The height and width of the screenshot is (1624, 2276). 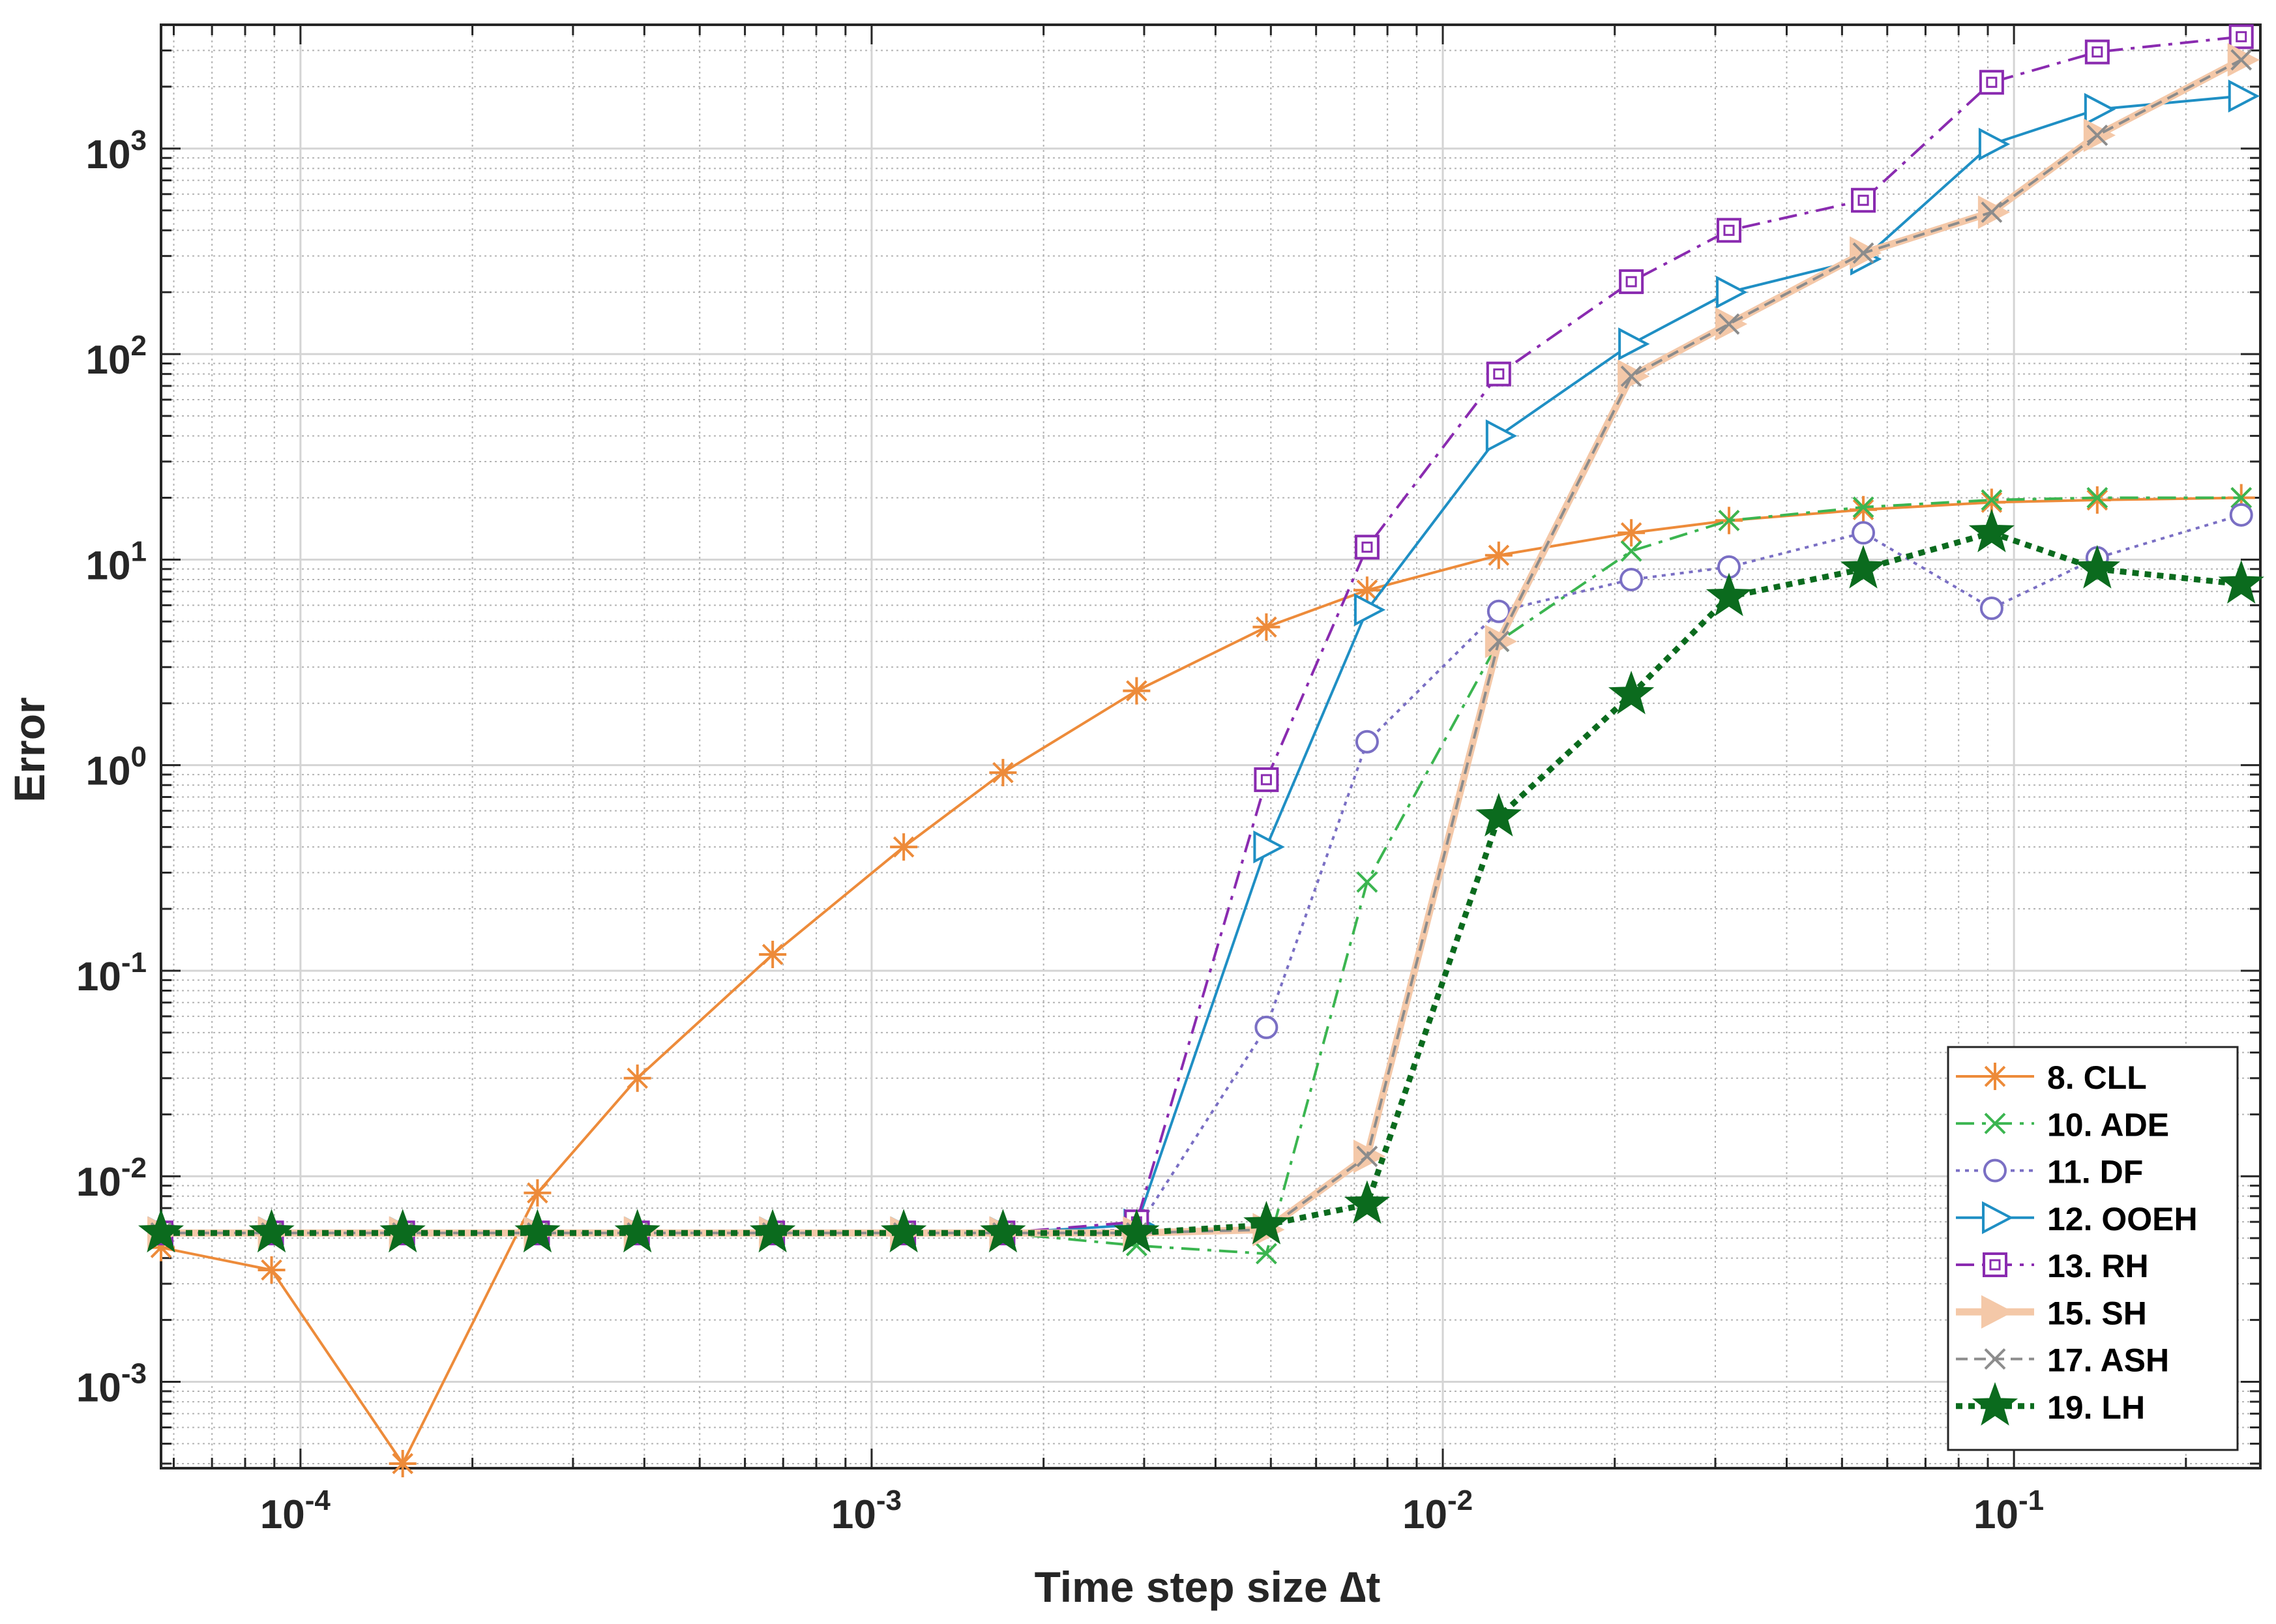 What do you see at coordinates (2095, 1172) in the screenshot?
I see `legend-label: 11. DF` at bounding box center [2095, 1172].